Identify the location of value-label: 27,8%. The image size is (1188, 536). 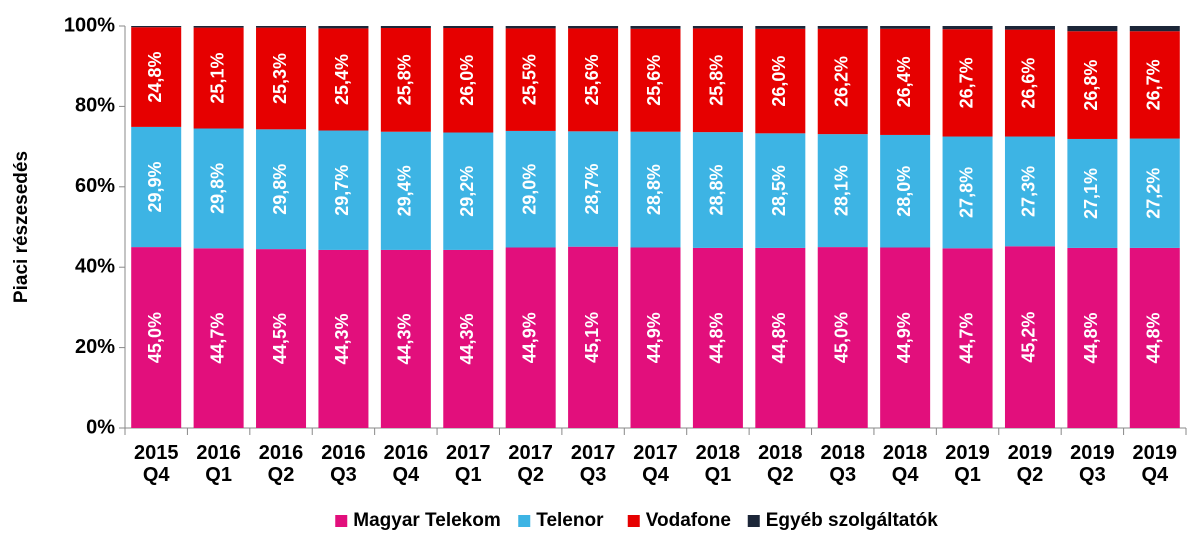
(966, 192).